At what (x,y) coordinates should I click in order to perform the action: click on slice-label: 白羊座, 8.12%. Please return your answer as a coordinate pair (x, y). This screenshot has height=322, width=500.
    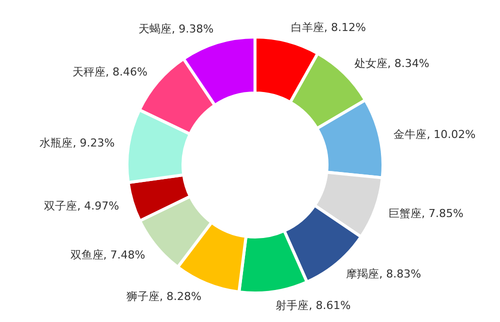
    Looking at the image, I should click on (328, 27).